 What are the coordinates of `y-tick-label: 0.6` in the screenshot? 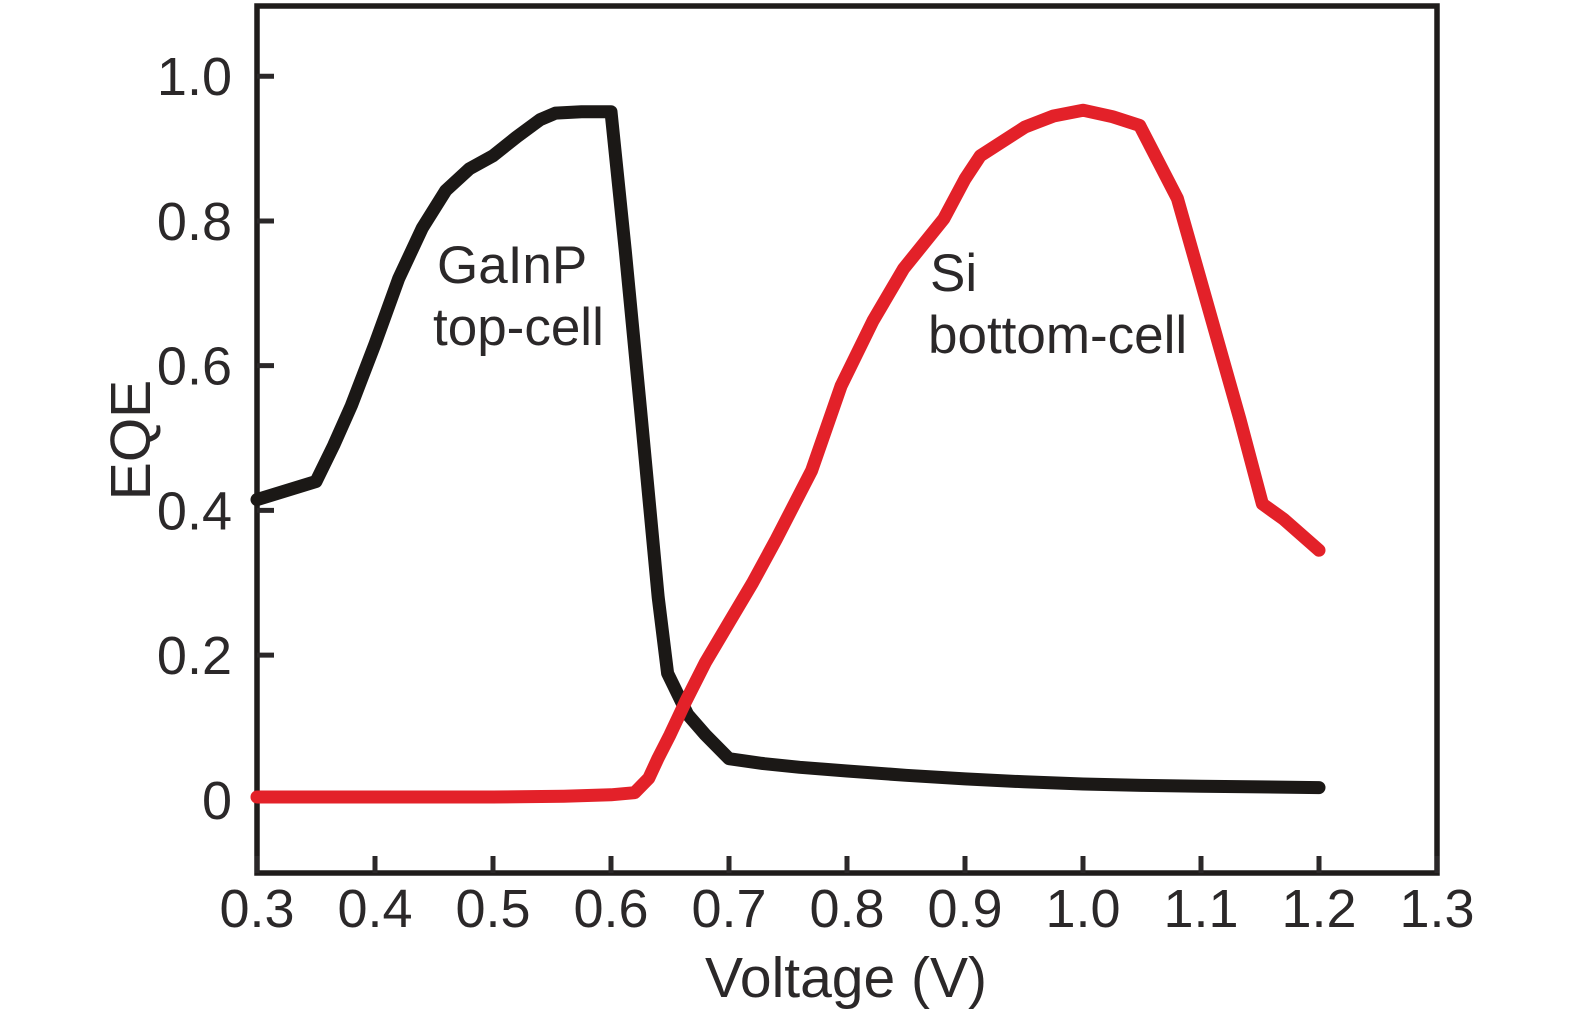 It's located at (194, 367).